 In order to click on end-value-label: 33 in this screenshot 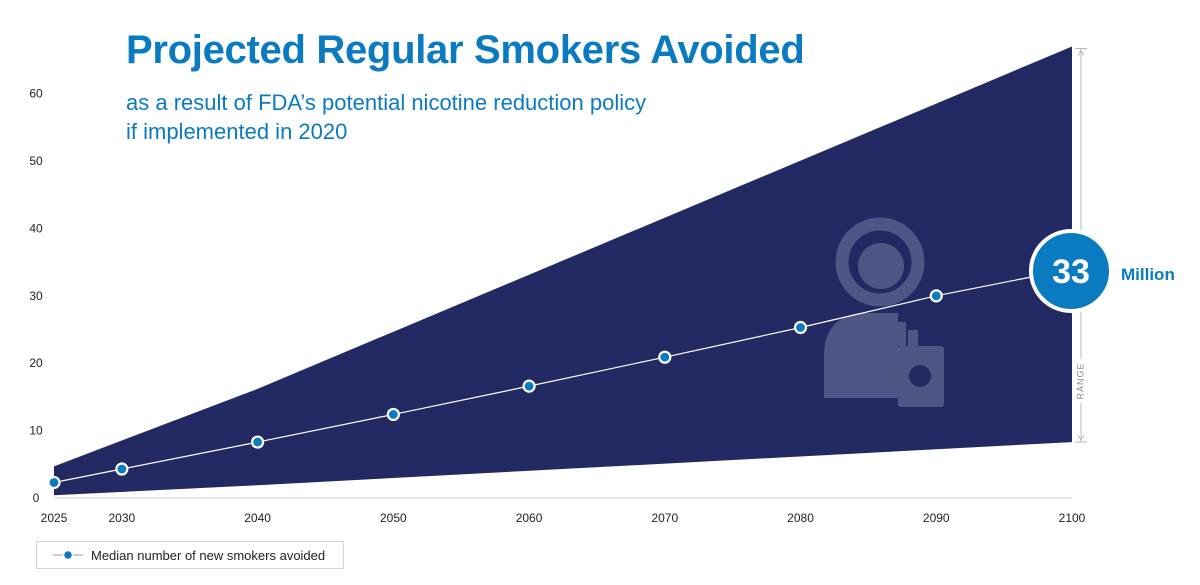, I will do `click(1071, 272)`.